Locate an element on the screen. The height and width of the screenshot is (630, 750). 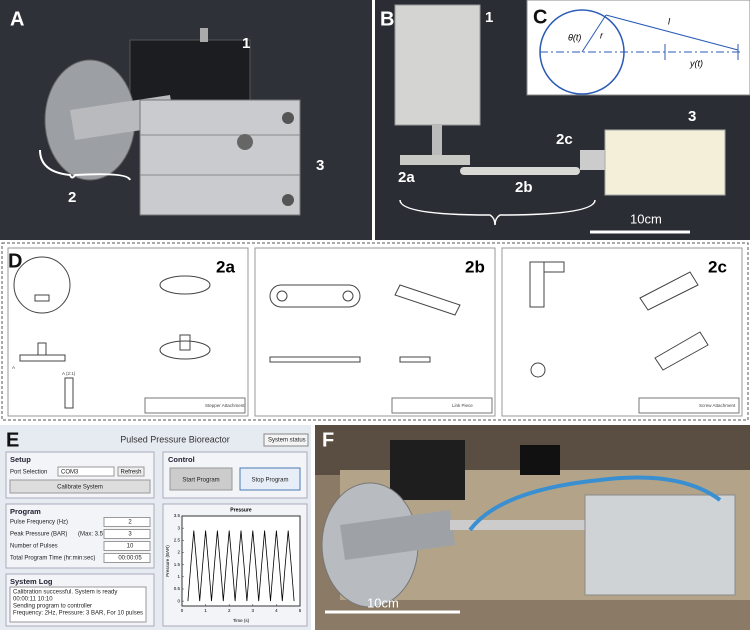
panel-label: C is located at coordinates (540, 17).